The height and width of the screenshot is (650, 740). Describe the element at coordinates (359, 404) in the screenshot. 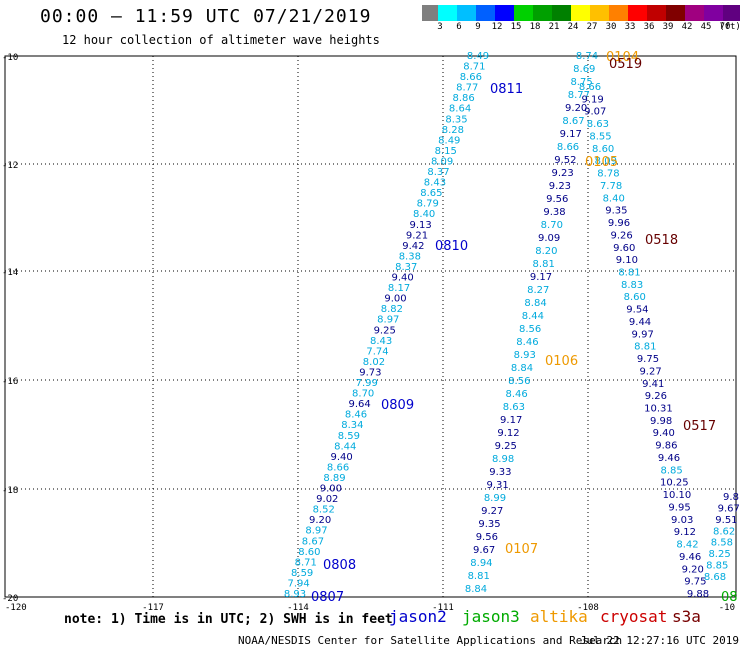

I see `wave-height-value: 9.64` at that location.